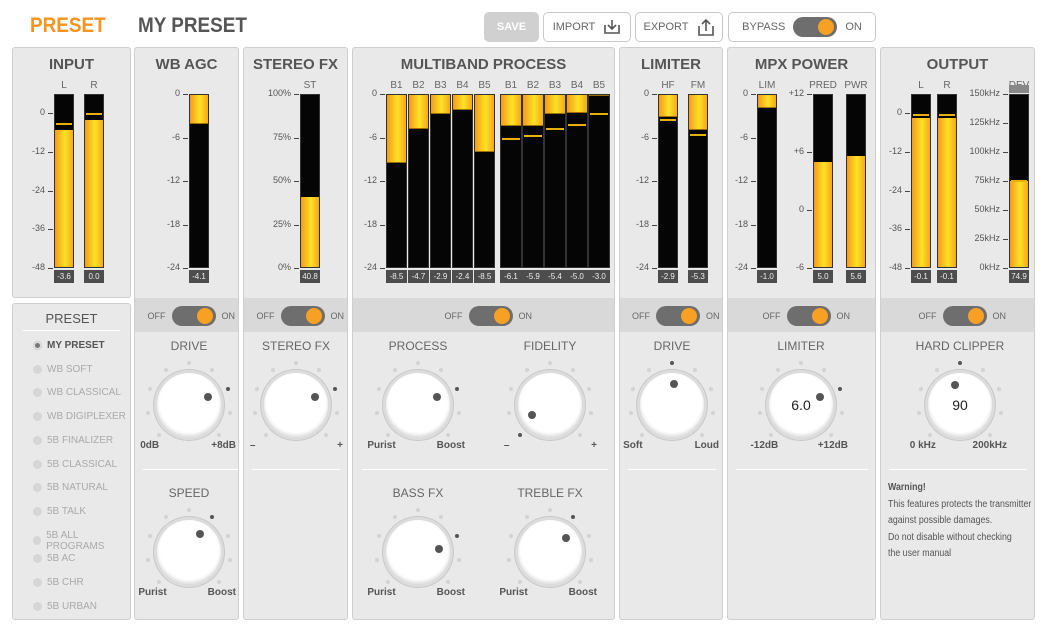  What do you see at coordinates (152, 592) in the screenshot?
I see `knob-min-label: Purist` at bounding box center [152, 592].